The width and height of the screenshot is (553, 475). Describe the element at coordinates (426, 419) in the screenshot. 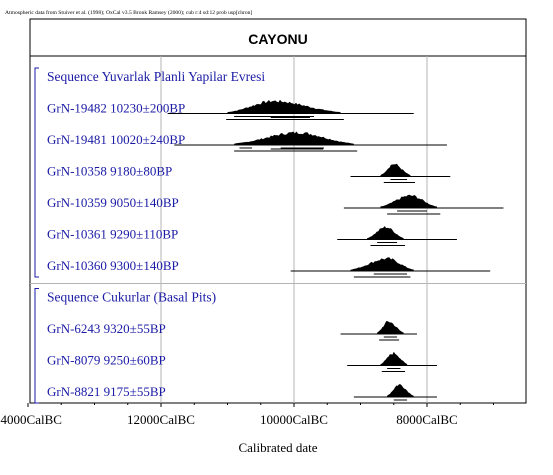

I see `x-tick-label: 8000CalBC` at that location.